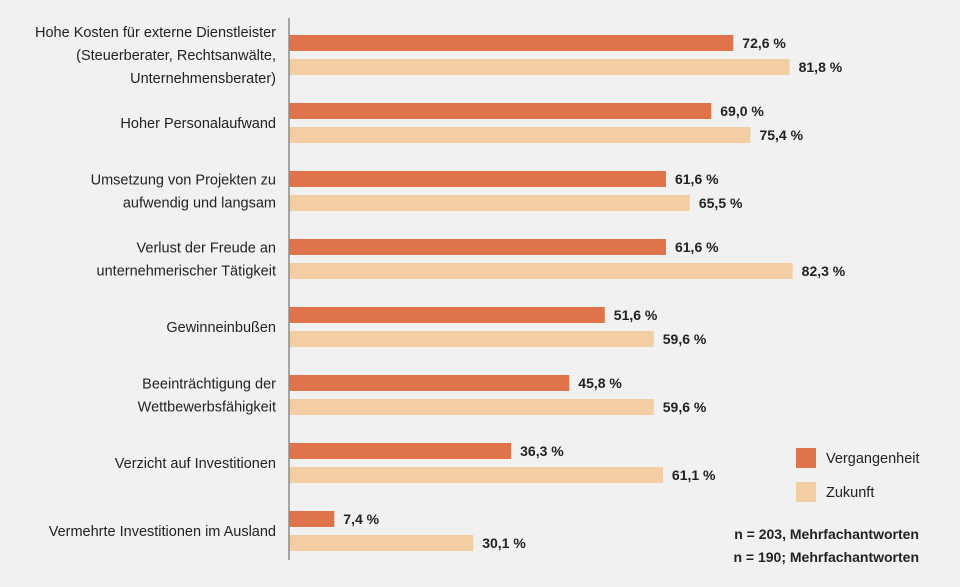 The width and height of the screenshot is (960, 587). What do you see at coordinates (873, 459) in the screenshot?
I see `legend-label: Vergangenheit` at bounding box center [873, 459].